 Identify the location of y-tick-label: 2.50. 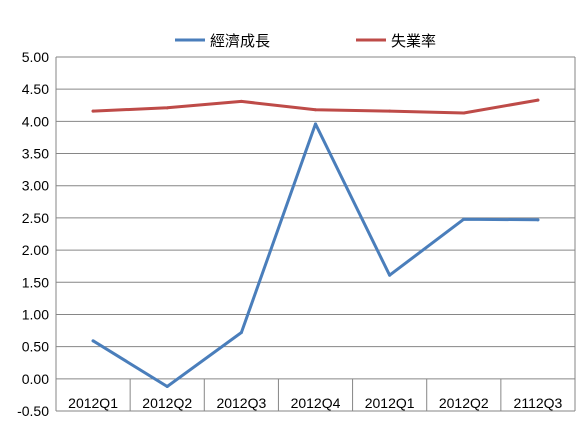
(35, 218).